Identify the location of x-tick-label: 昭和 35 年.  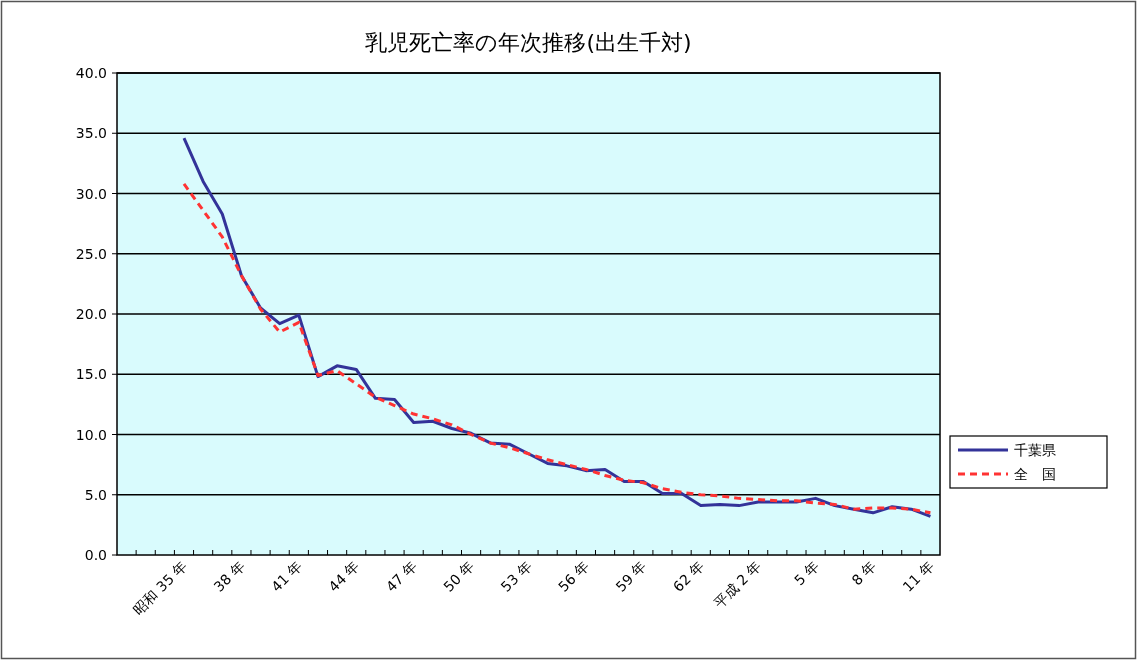
(160, 587).